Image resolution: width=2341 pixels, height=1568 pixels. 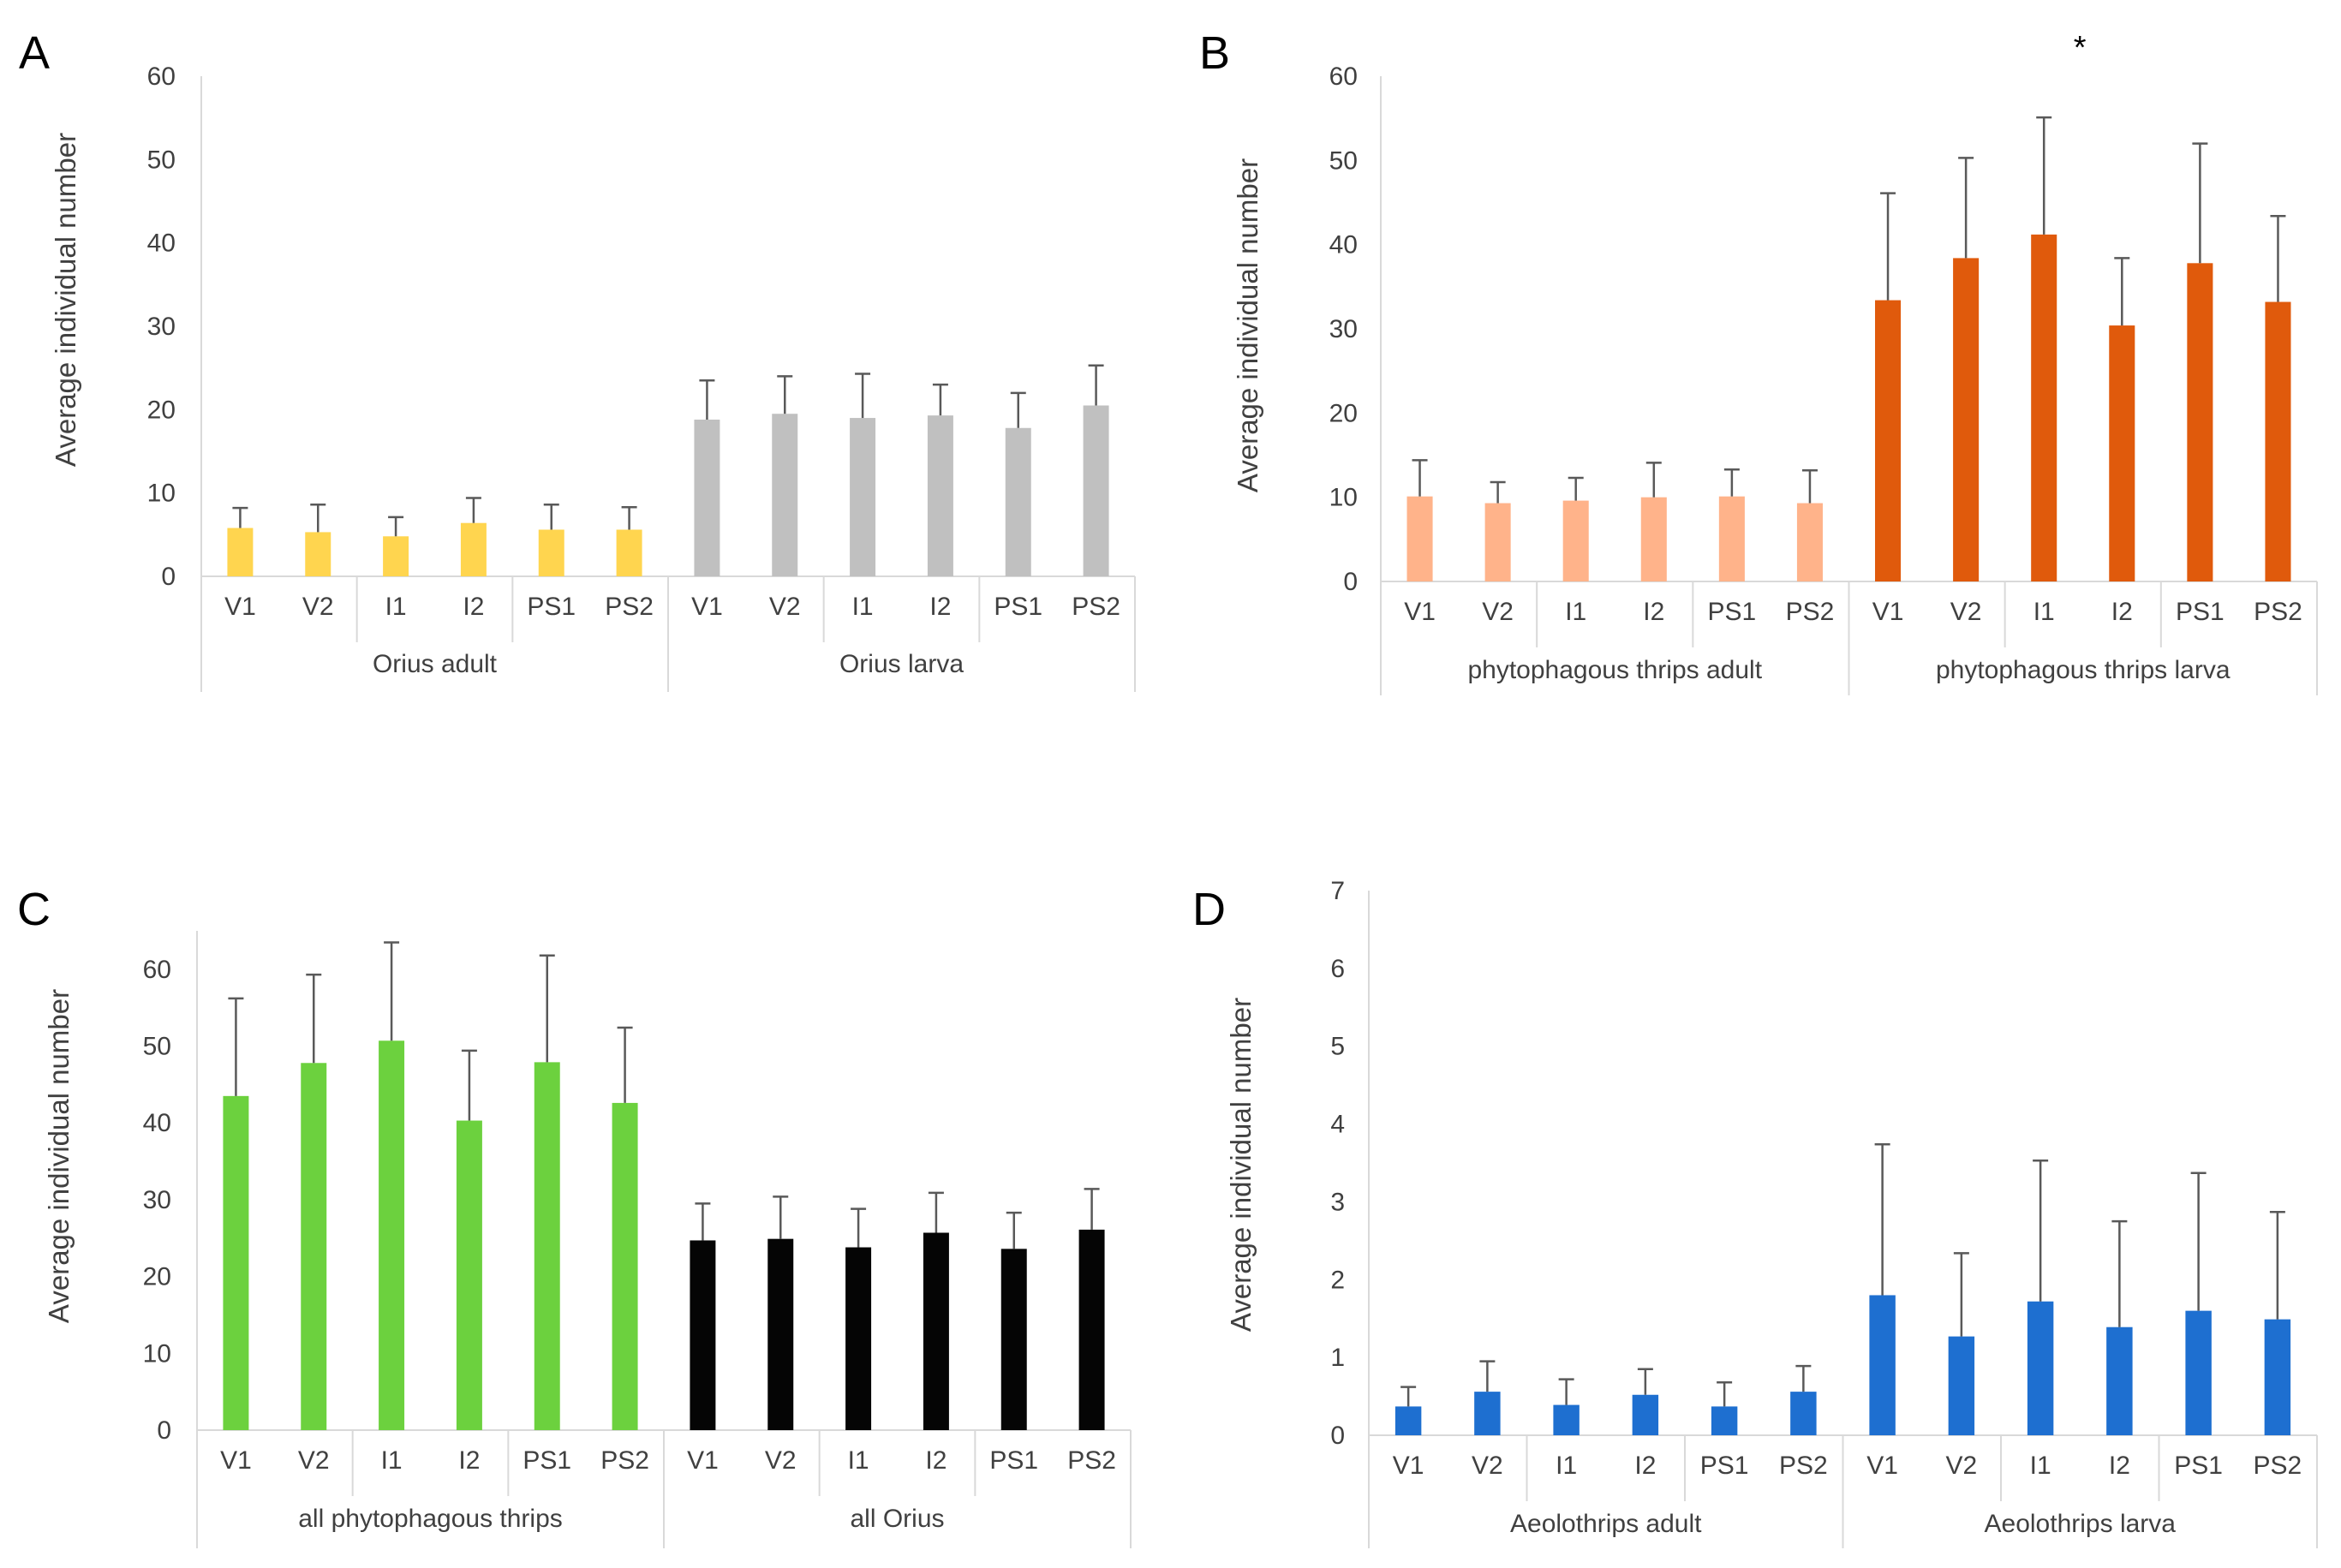 What do you see at coordinates (161, 410) in the screenshot?
I see `panel-a-ytick: 20` at bounding box center [161, 410].